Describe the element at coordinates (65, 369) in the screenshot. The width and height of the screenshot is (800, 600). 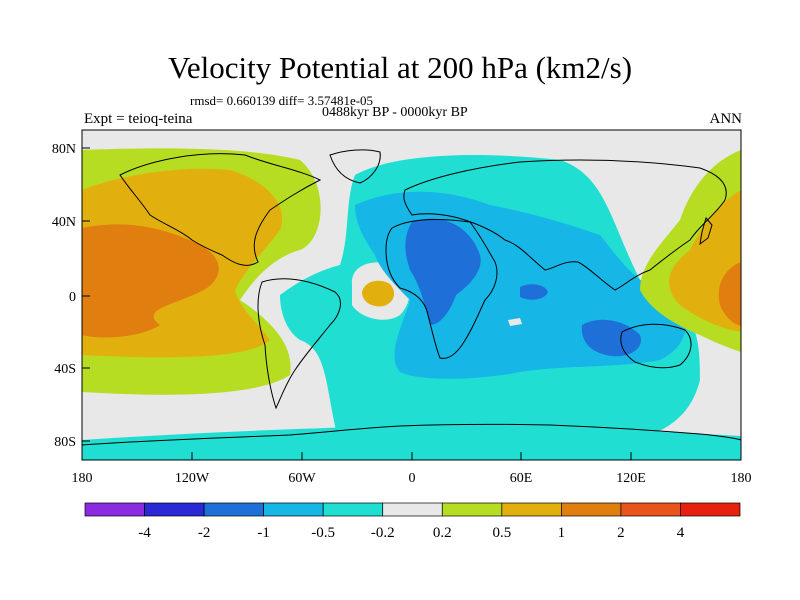
I see `lat-tick-label: 40S` at that location.